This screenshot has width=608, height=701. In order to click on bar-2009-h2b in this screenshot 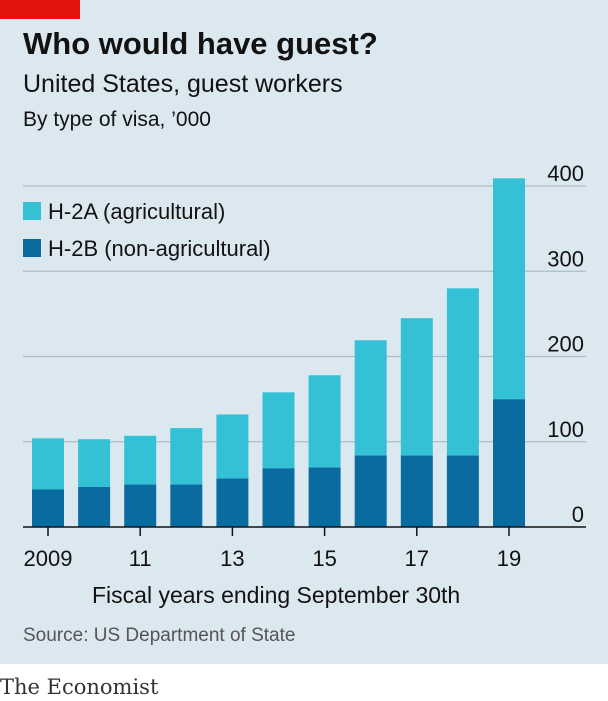, I will do `click(48, 508)`.